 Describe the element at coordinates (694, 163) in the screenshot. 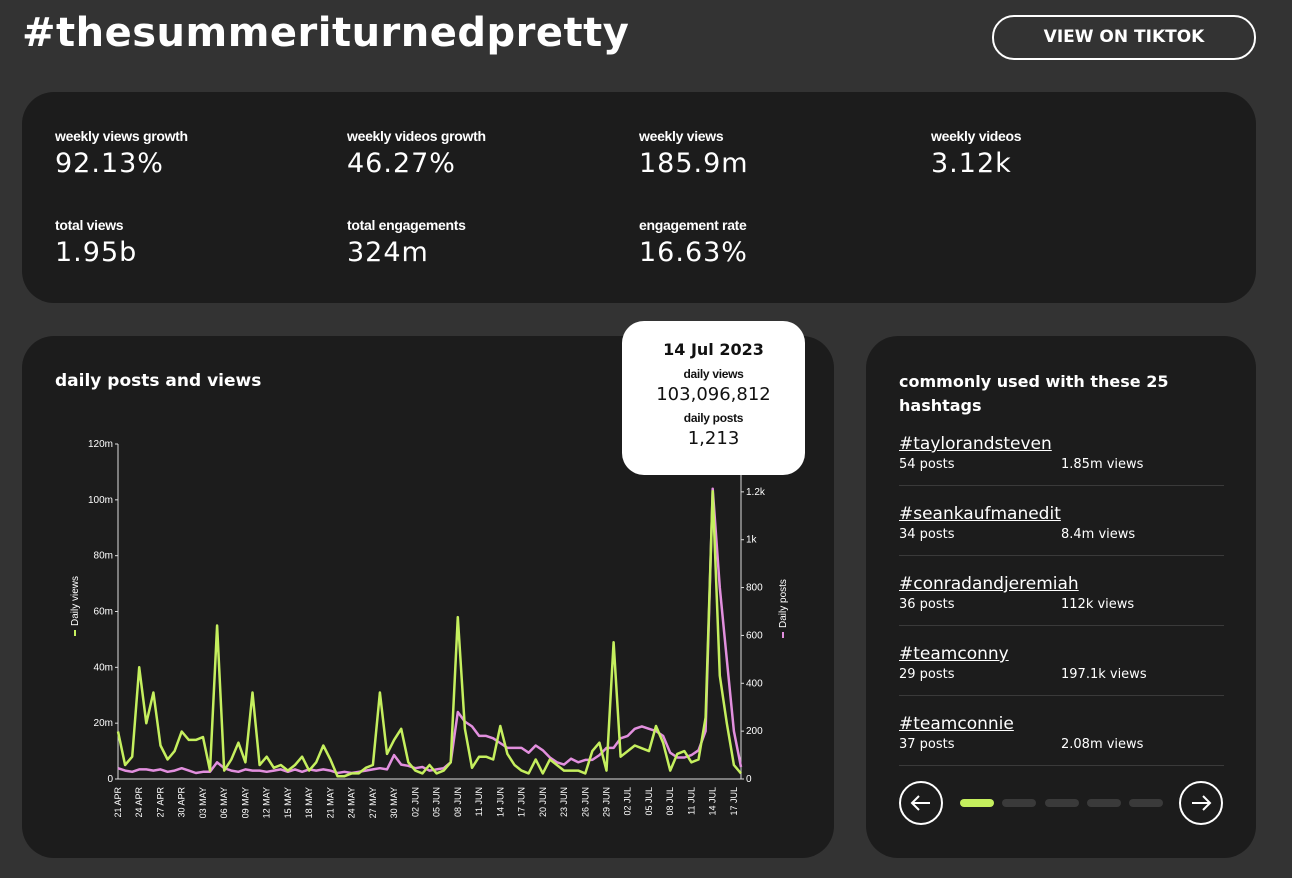

I see `stat-value: 185.9m` at that location.